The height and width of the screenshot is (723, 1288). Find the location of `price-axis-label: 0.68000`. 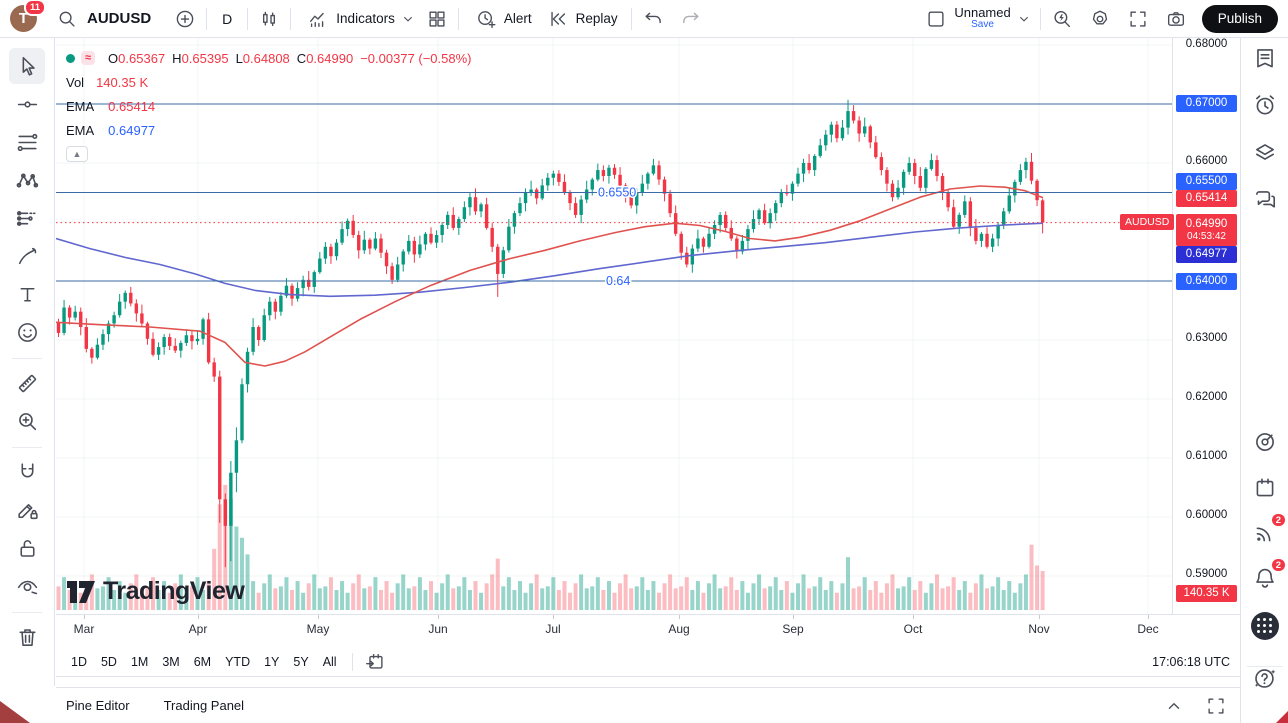

price-axis-label: 0.68000 is located at coordinates (1206, 44).